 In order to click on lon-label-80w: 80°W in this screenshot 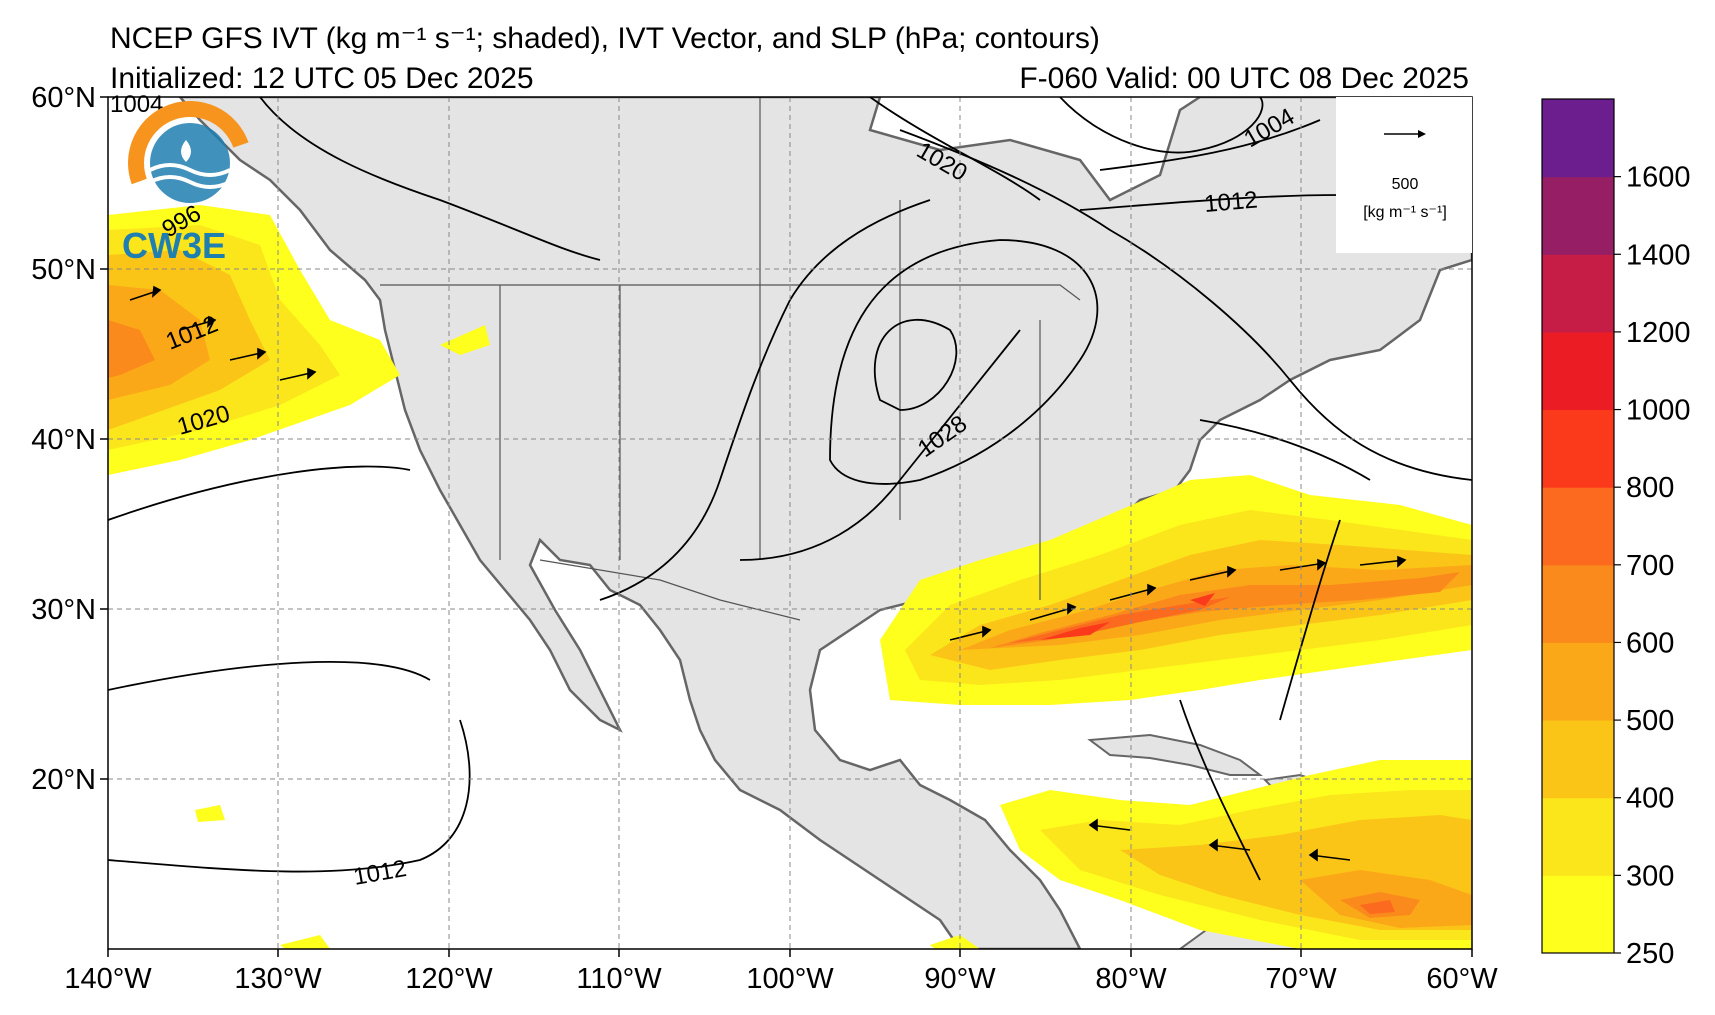, I will do `click(1131, 979)`.